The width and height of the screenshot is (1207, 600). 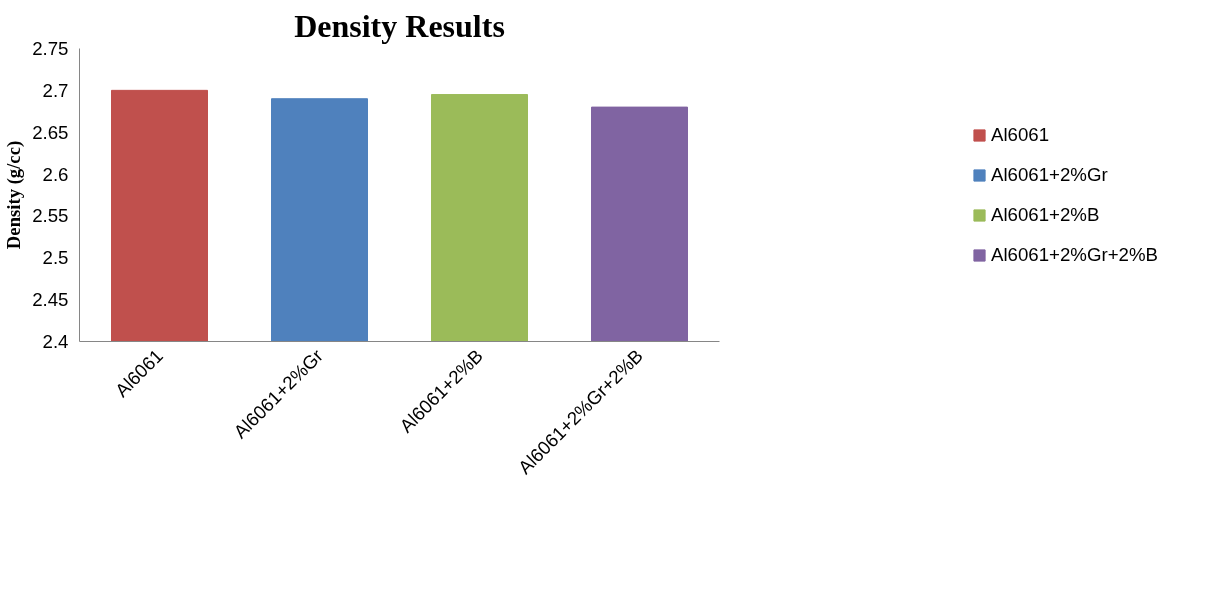 I want to click on legend-label: Al6061+2%B, so click(x=1045, y=214).